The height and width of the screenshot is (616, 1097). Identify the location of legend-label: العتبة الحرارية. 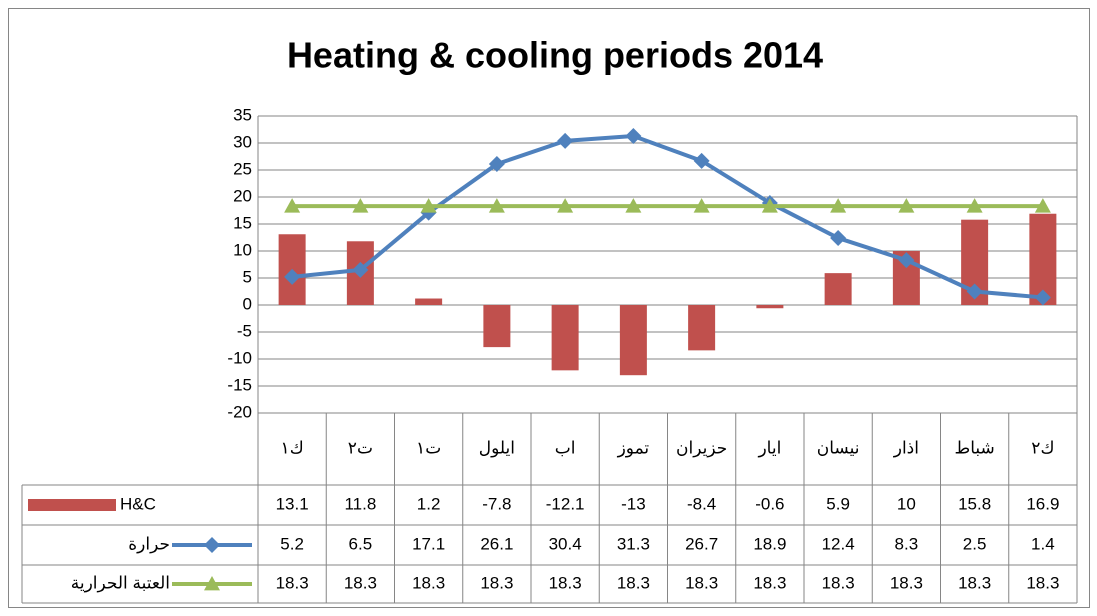
(120, 582).